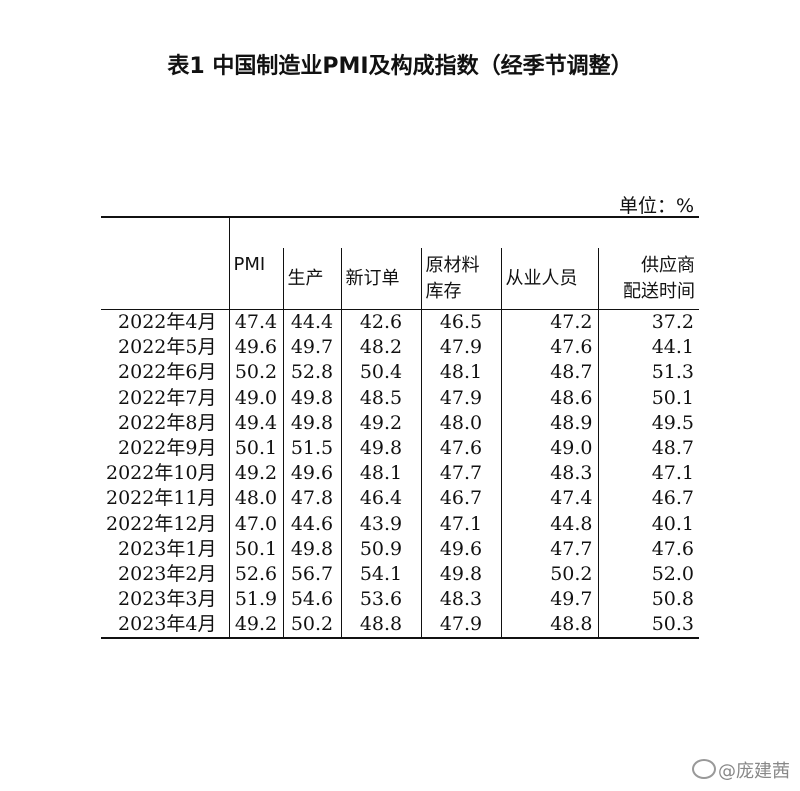  I want to click on cell-month: 2022年7月, so click(167, 397).